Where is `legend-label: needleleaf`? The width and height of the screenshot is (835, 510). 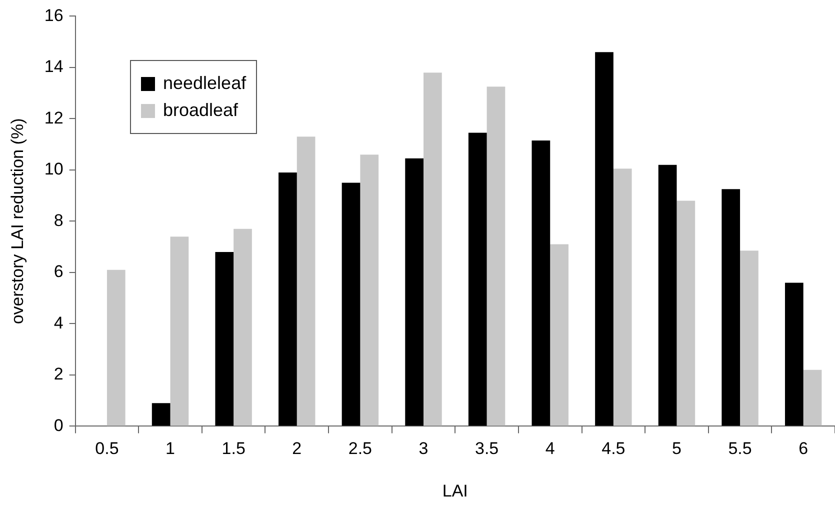
legend-label: needleleaf is located at coordinates (204, 83).